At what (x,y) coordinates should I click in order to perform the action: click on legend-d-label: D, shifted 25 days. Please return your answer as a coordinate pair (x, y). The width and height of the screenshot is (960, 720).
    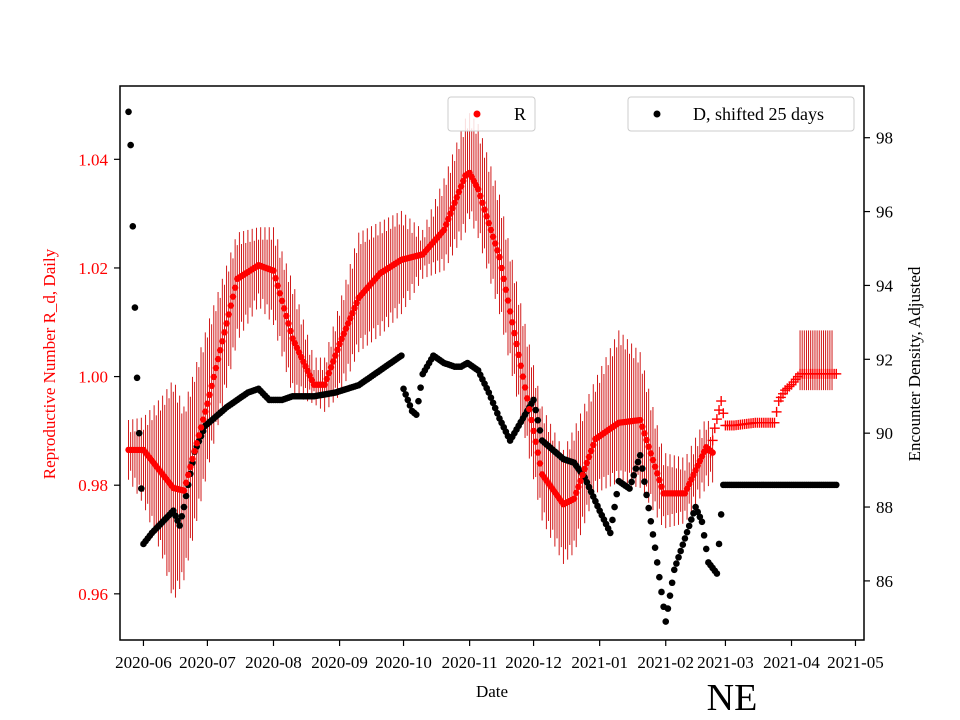
    Looking at the image, I should click on (758, 114).